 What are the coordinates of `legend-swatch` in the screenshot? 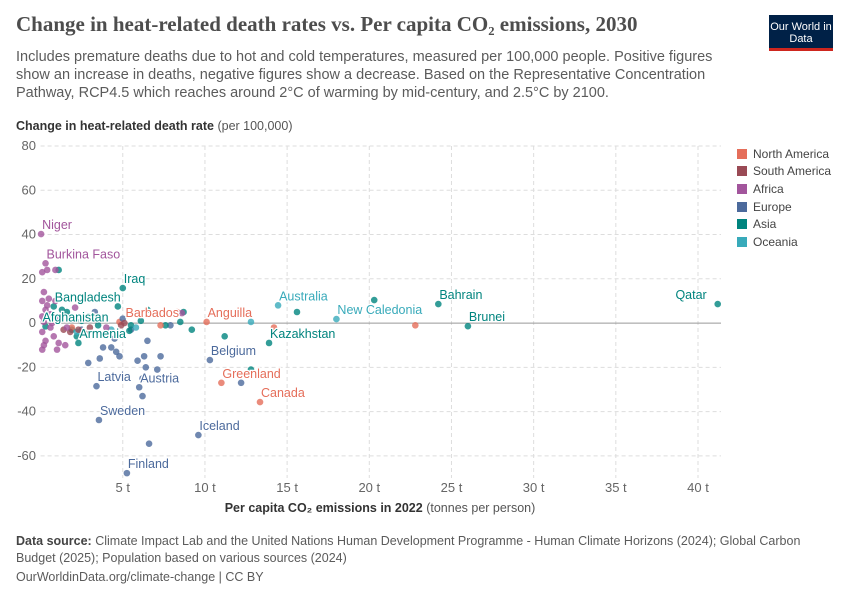 It's located at (742, 188).